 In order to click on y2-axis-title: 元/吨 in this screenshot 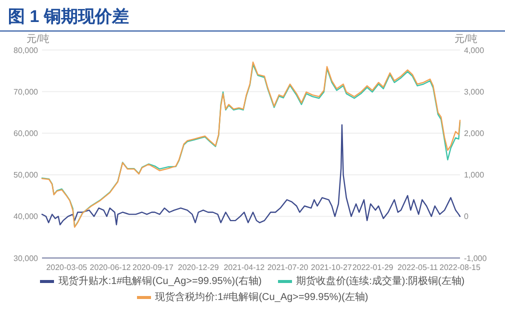, I will do `click(466, 39)`.